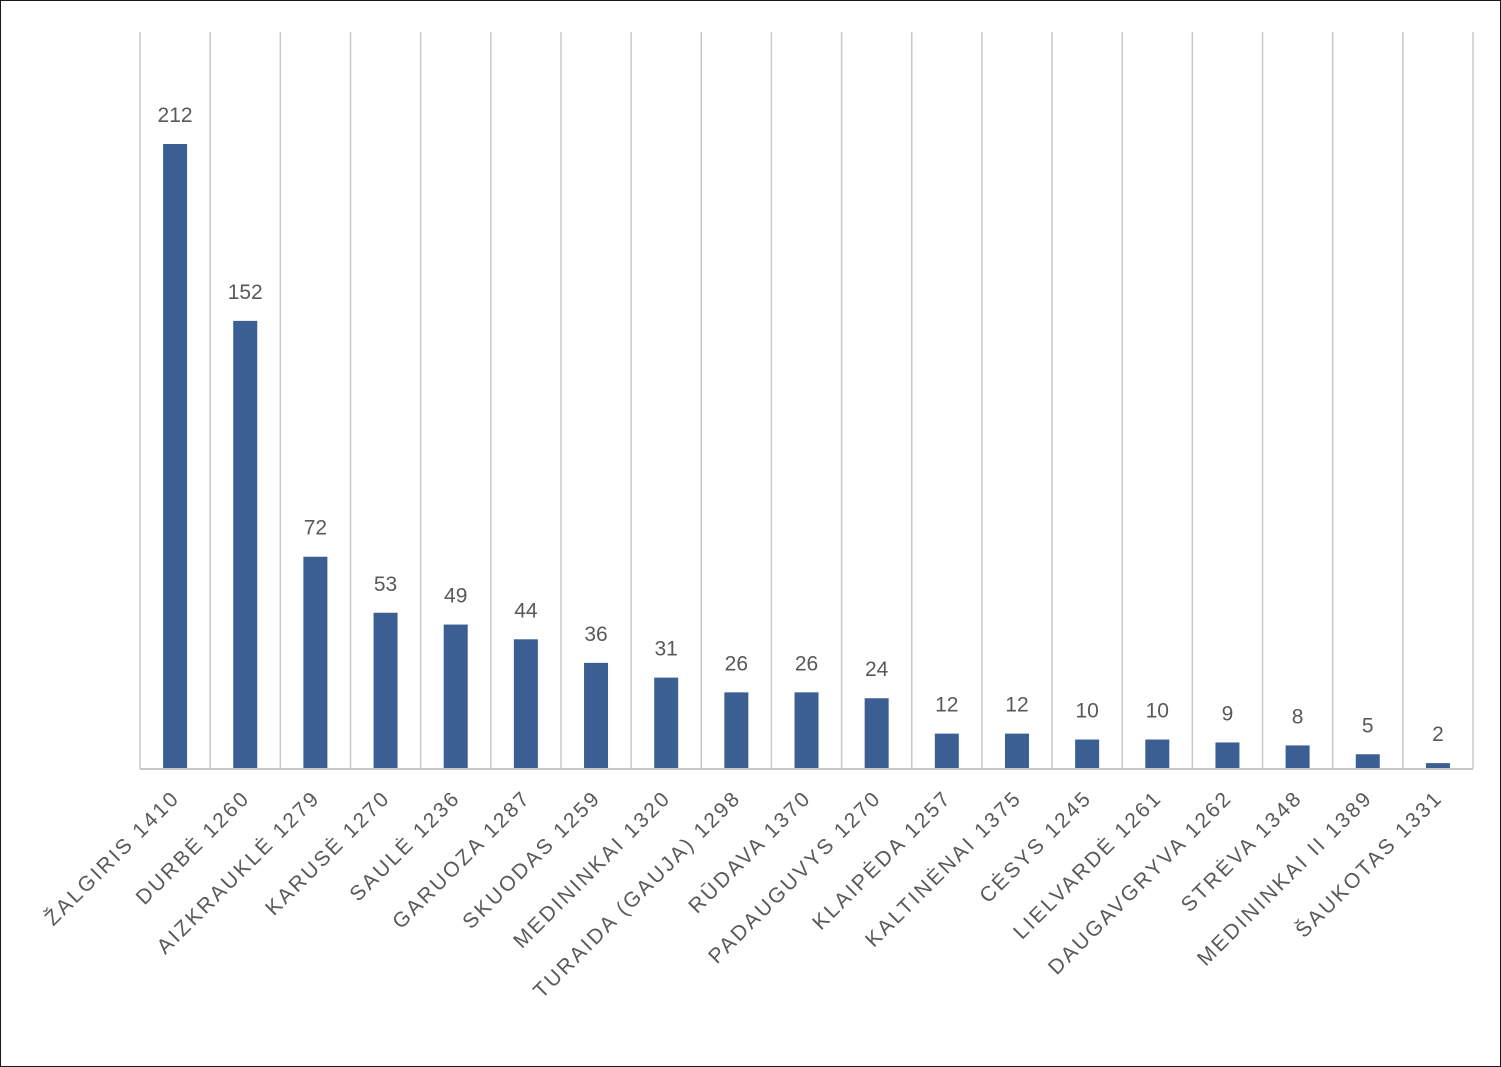 This screenshot has width=1501, height=1067. Describe the element at coordinates (595, 634) in the screenshot. I see `data-label: 36` at that location.